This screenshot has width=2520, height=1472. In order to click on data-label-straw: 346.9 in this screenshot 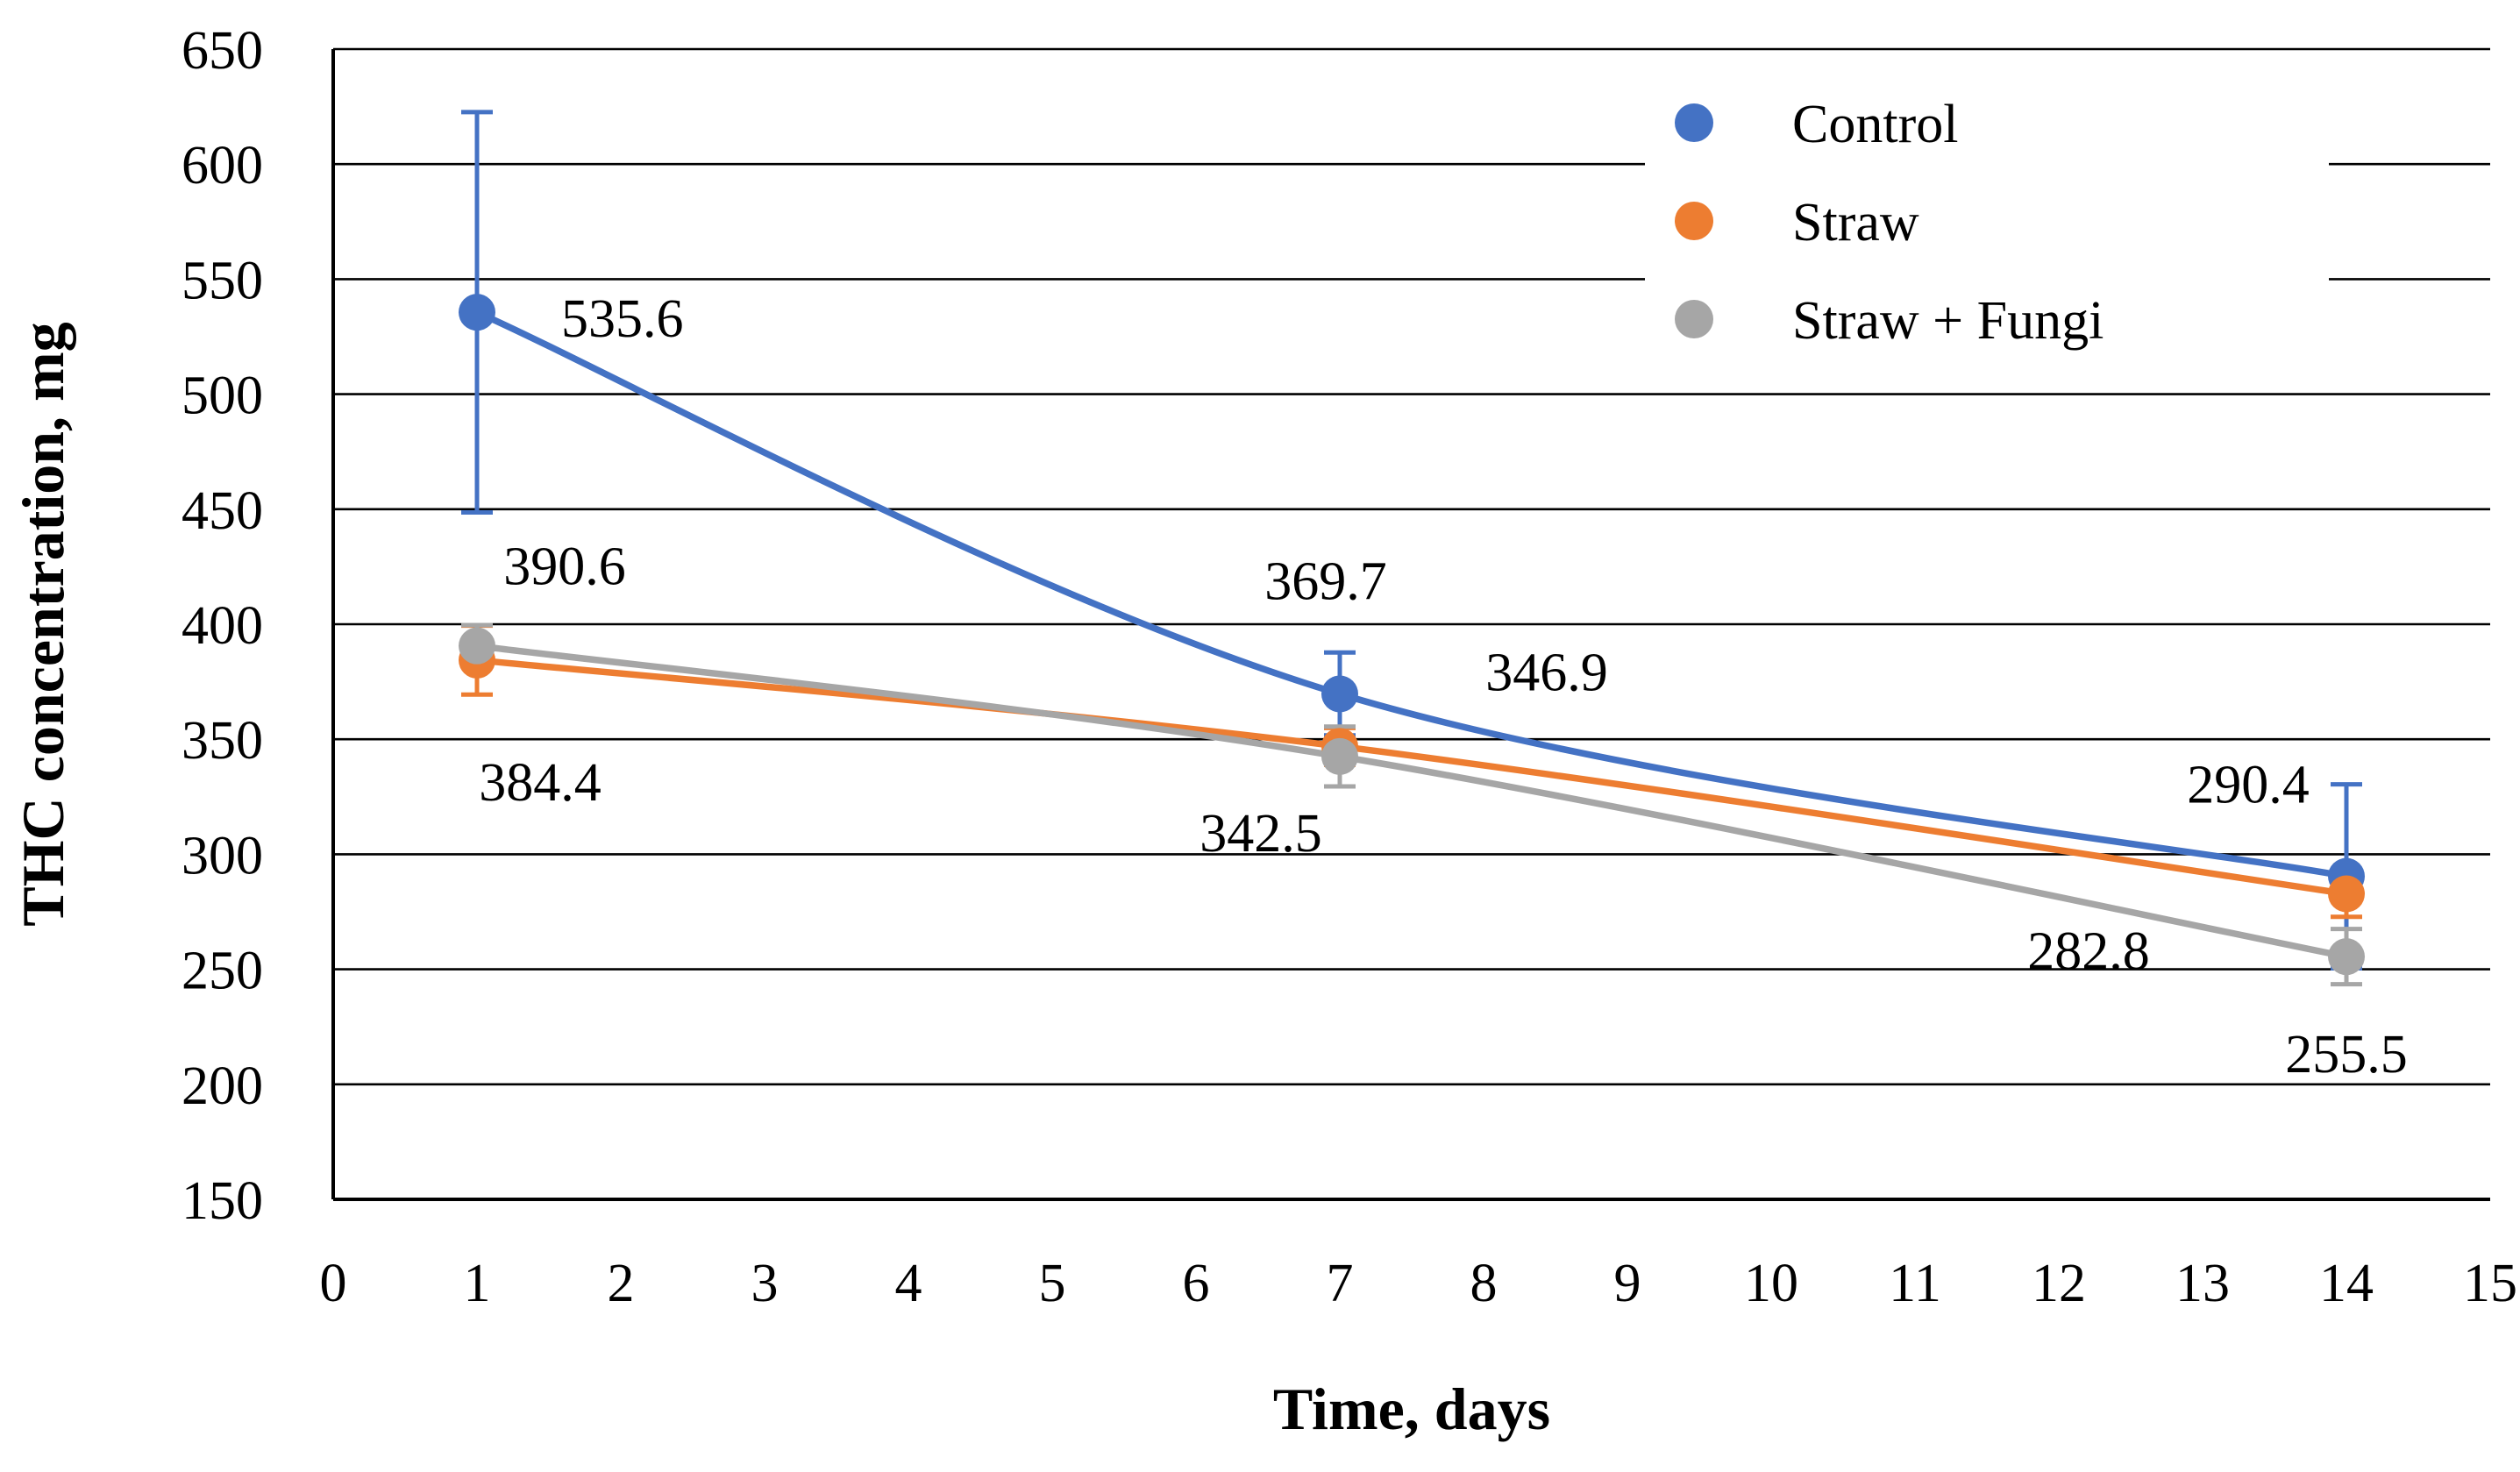, I will do `click(1546, 672)`.